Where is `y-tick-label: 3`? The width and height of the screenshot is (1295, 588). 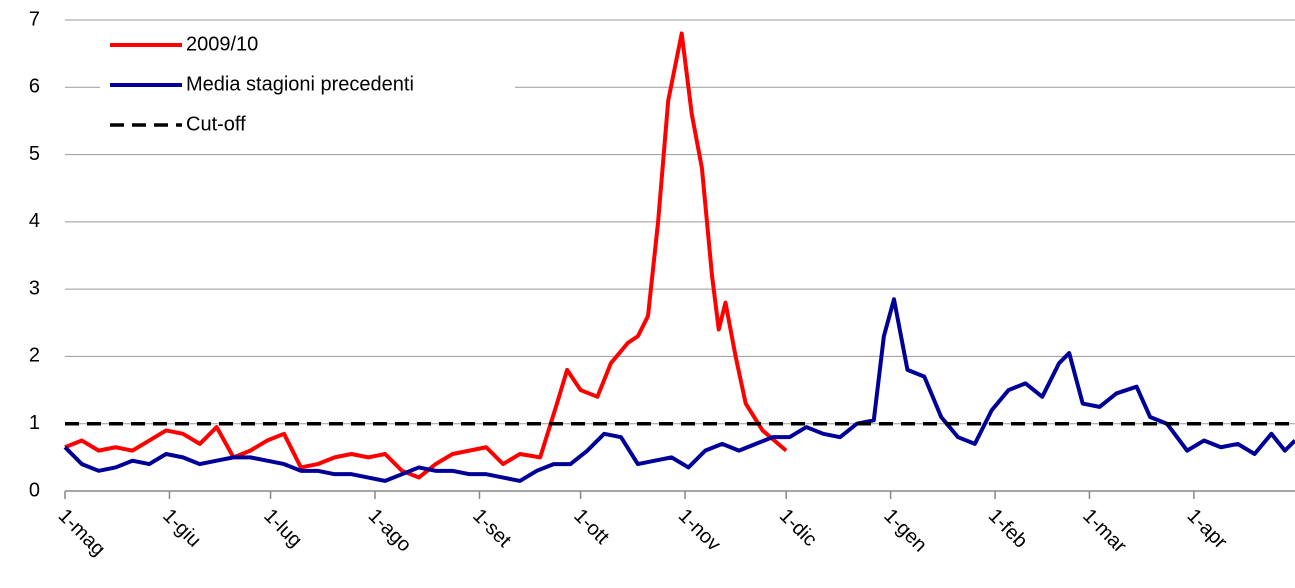 y-tick-label: 3 is located at coordinates (34, 288).